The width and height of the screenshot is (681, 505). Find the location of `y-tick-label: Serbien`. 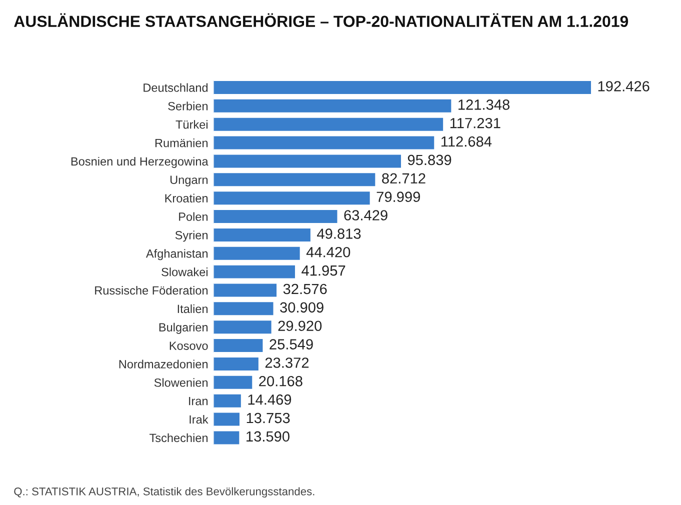

y-tick-label: Serbien is located at coordinates (188, 106).